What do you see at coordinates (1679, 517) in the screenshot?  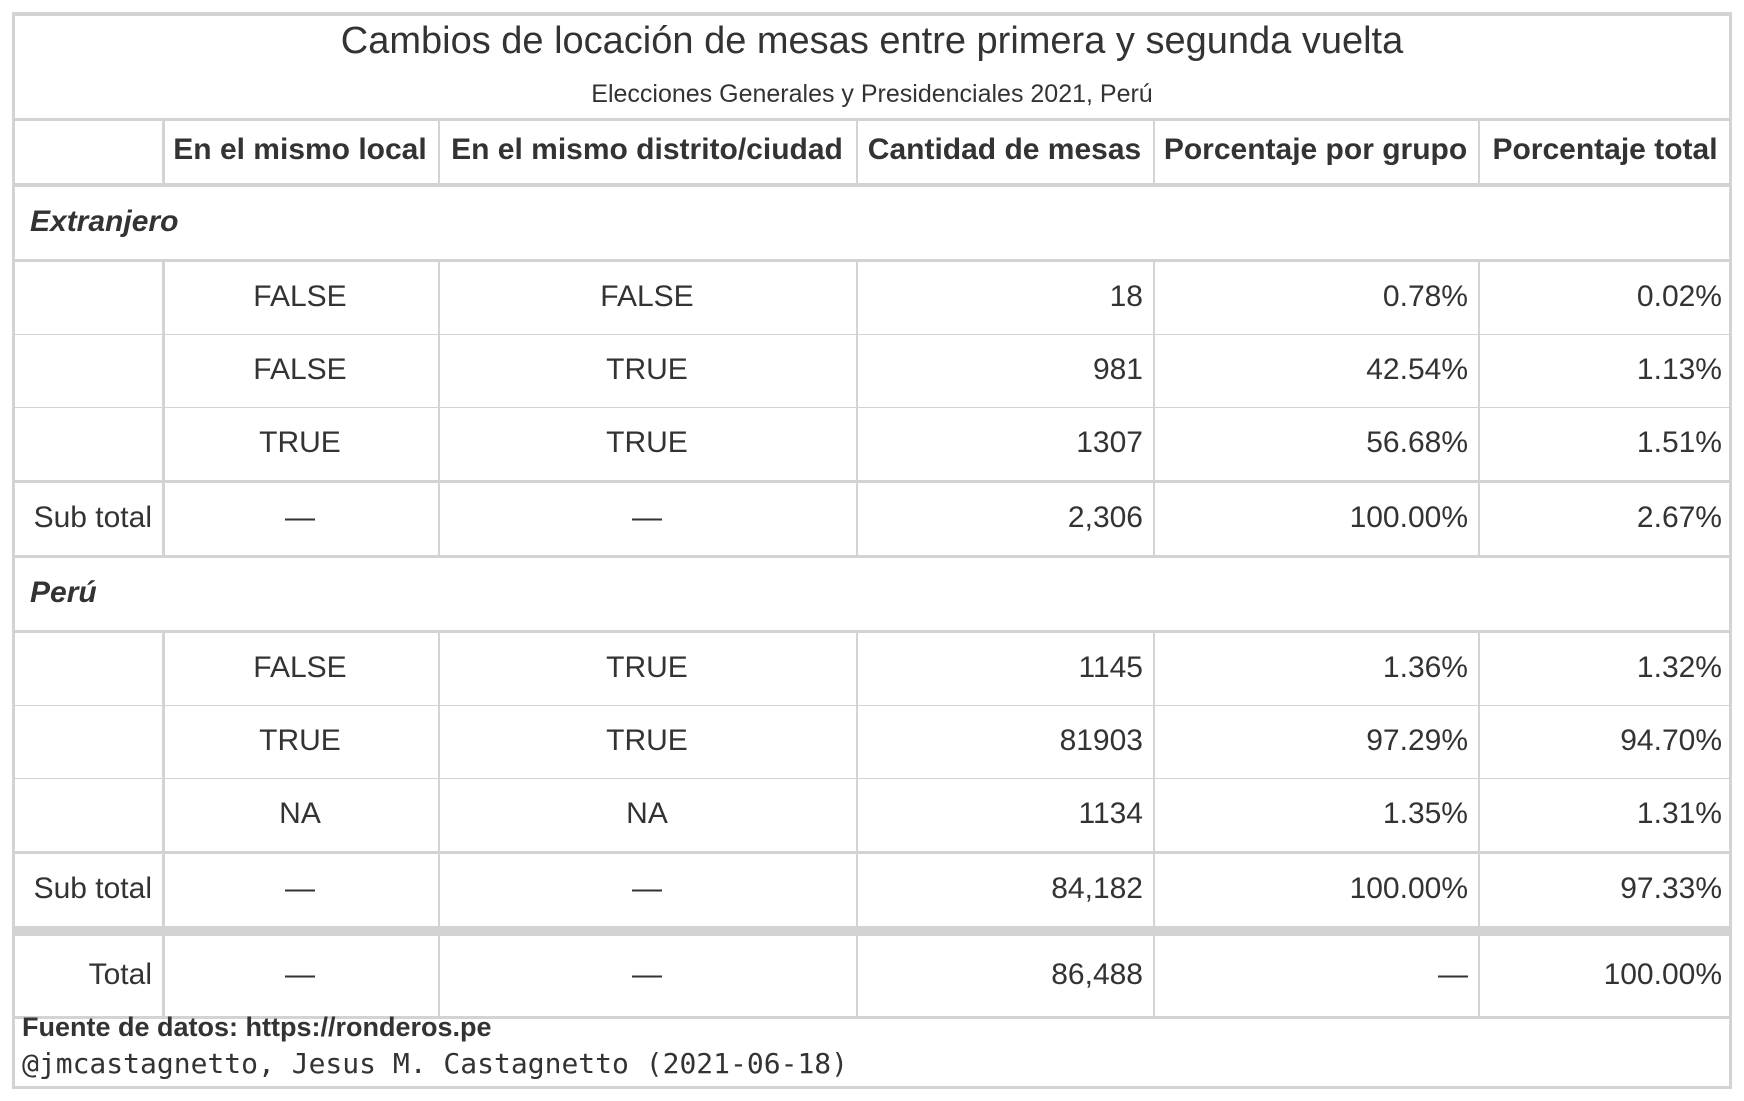 I see `subtotal-cell: 2.67%` at bounding box center [1679, 517].